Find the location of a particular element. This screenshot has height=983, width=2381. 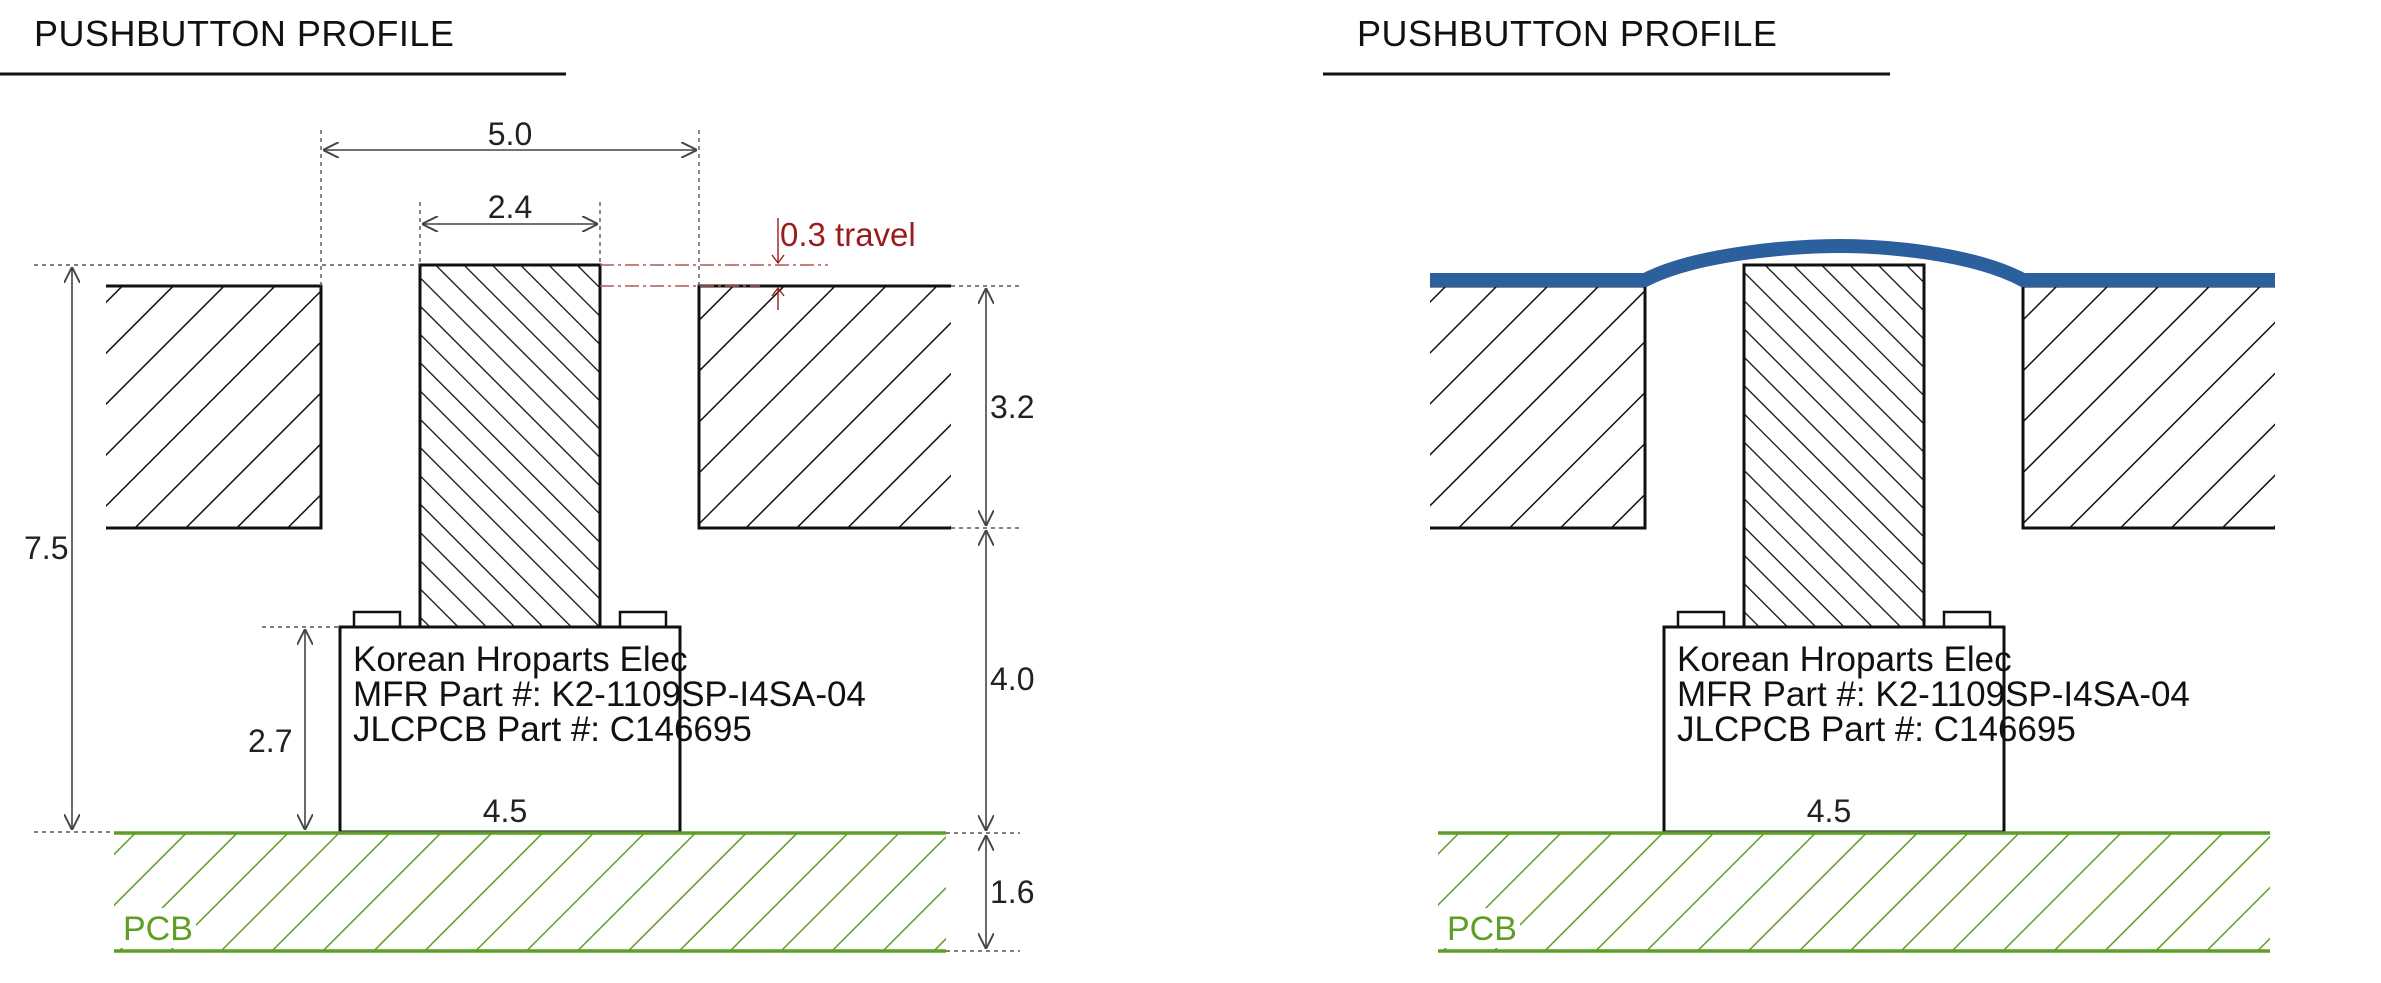

right-part-maker: Korean Hroparts Elec is located at coordinates (1844, 659).